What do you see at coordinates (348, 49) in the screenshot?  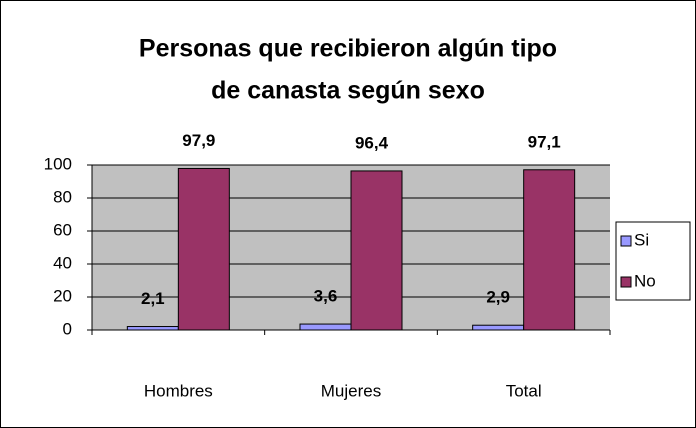 I see `chart-title: Personas que recibieron algún tipo` at bounding box center [348, 49].